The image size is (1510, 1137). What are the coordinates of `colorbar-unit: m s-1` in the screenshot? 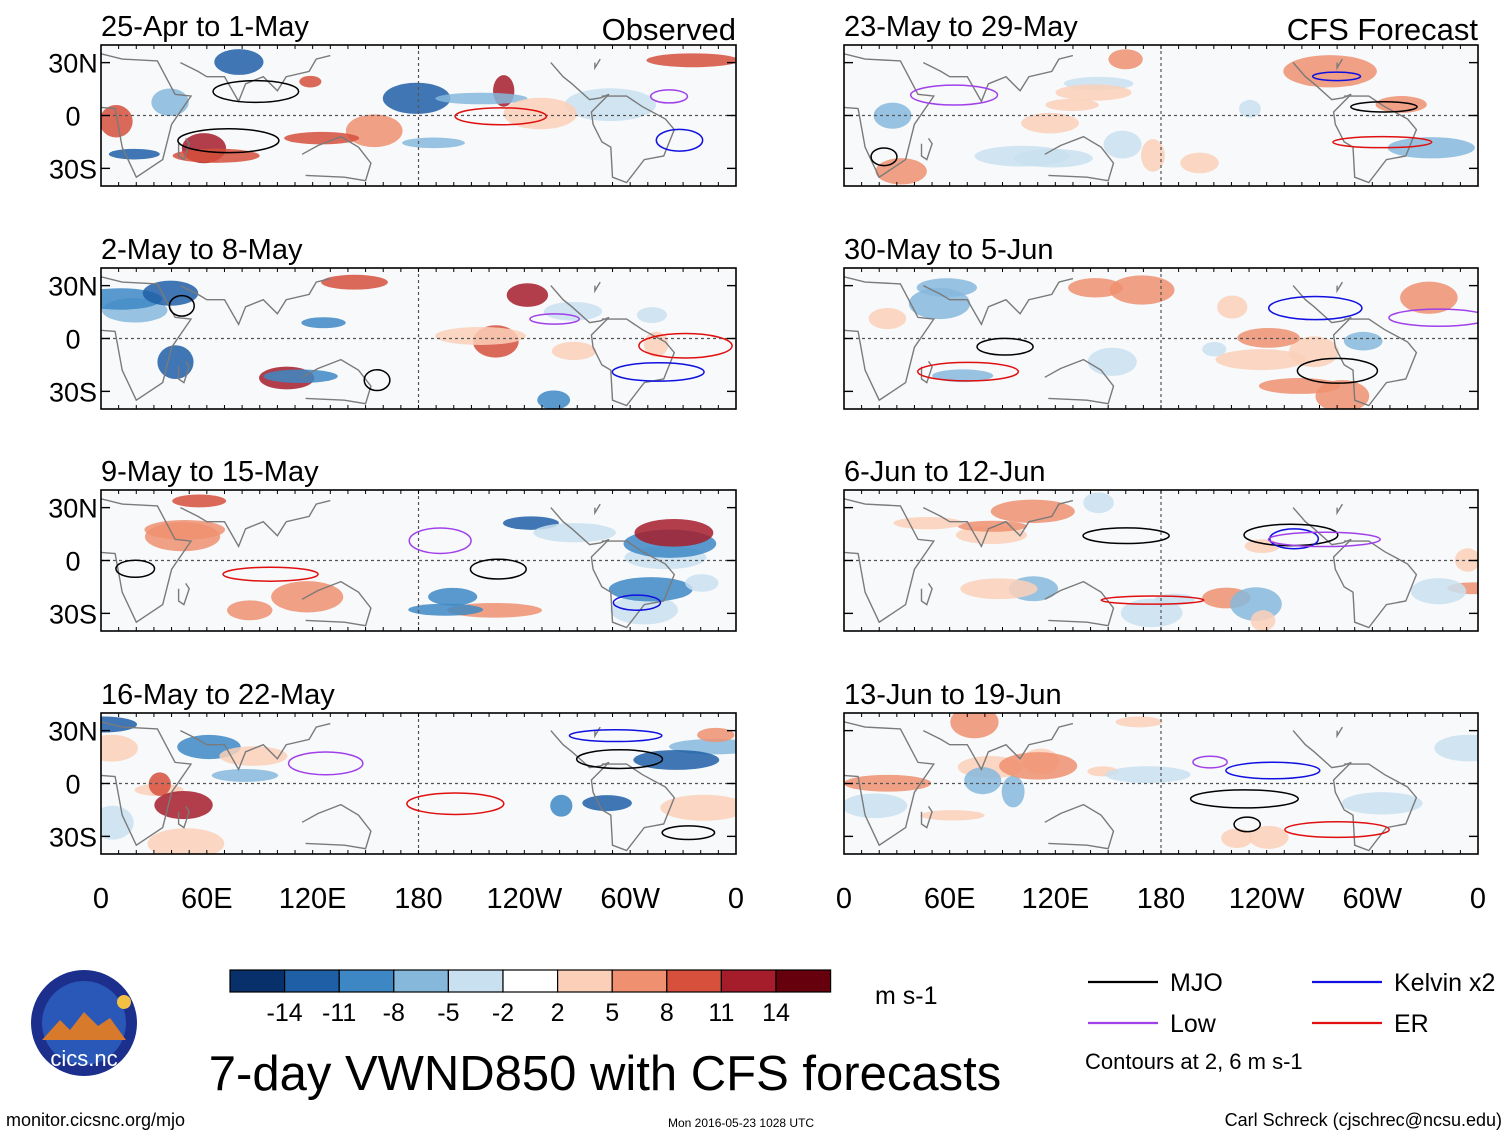 It's located at (906, 996).